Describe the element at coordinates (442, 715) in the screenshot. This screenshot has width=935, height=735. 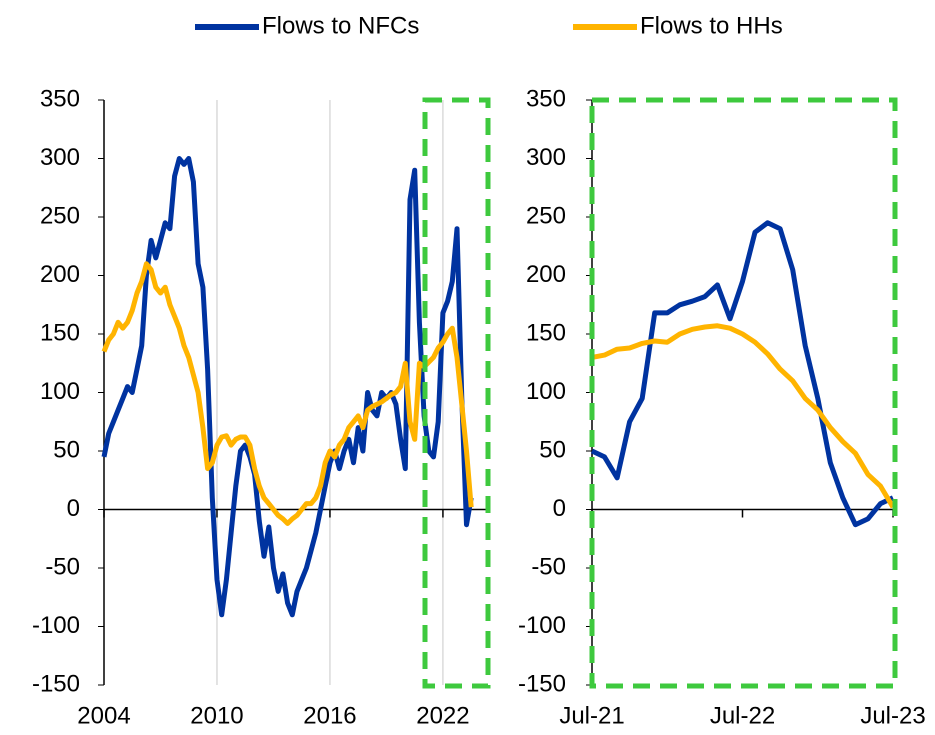
I see `x-tick-label: 2022` at that location.